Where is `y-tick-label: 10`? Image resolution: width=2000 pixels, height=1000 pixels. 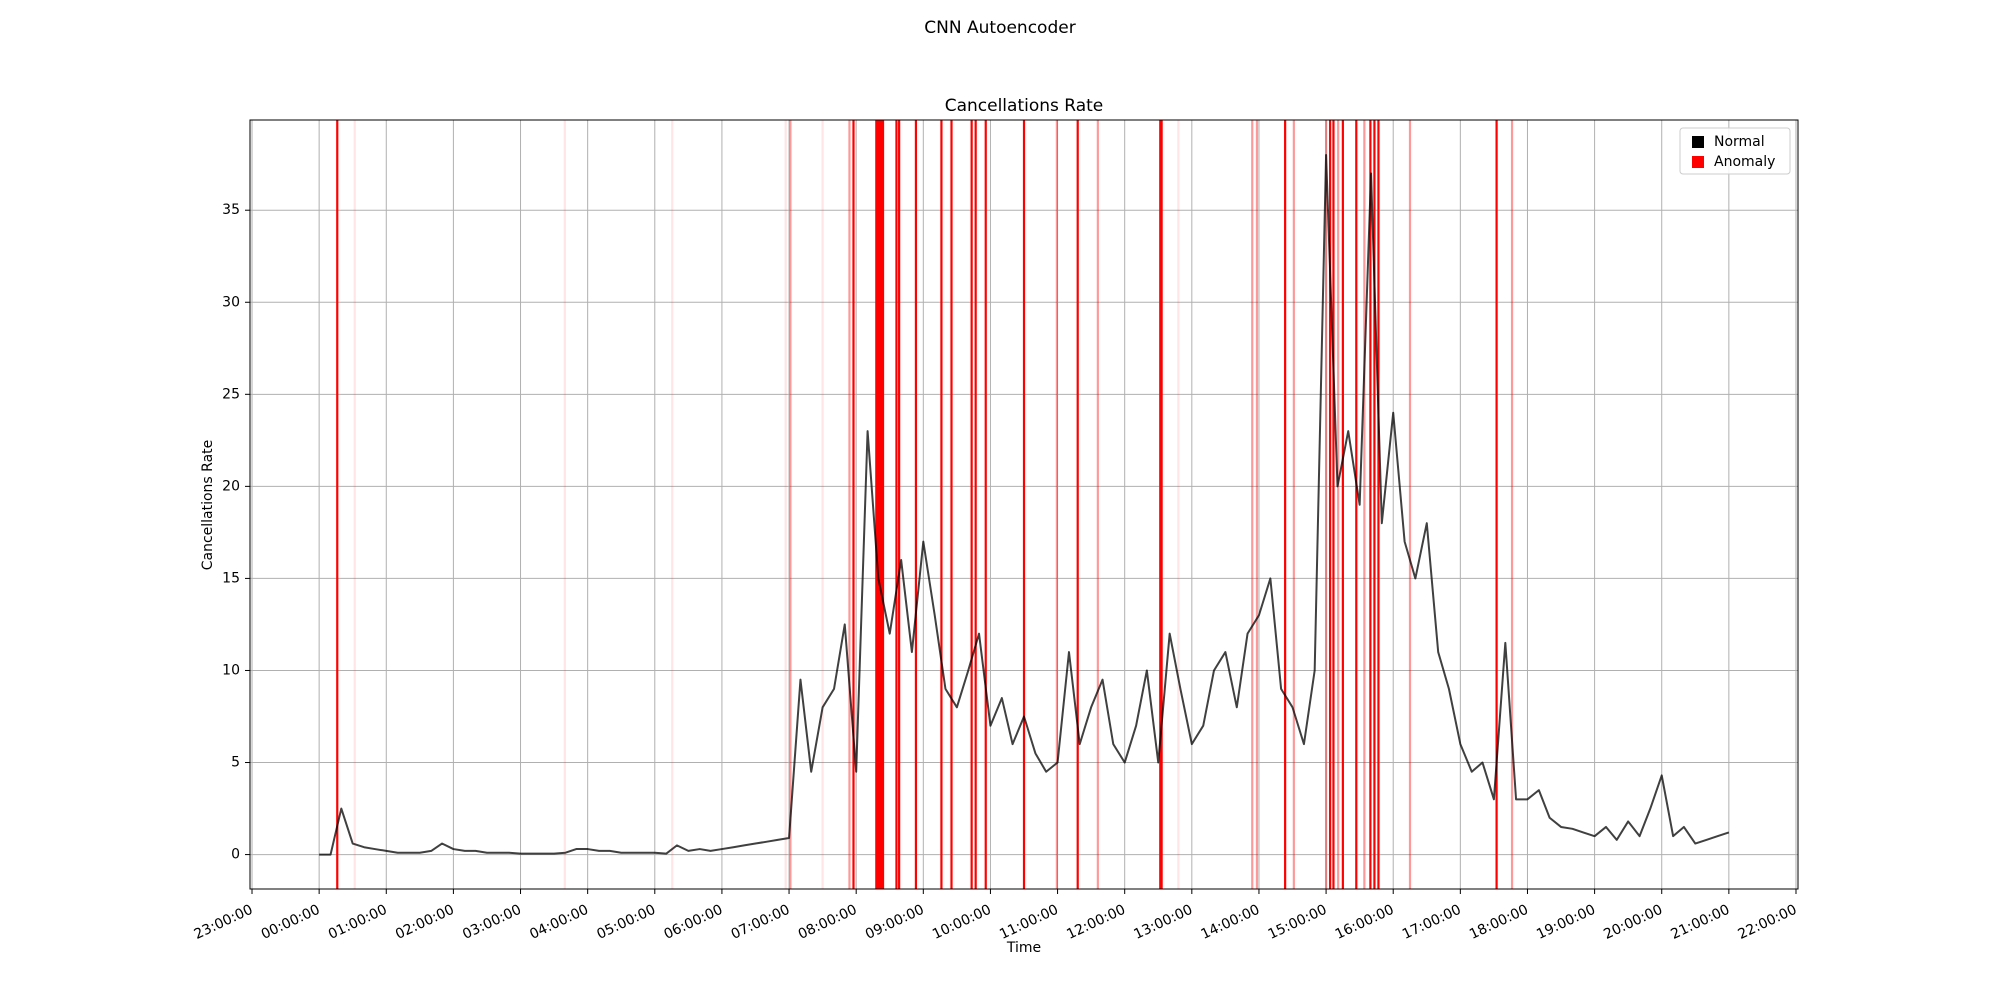 y-tick-label: 10 is located at coordinates (231, 670).